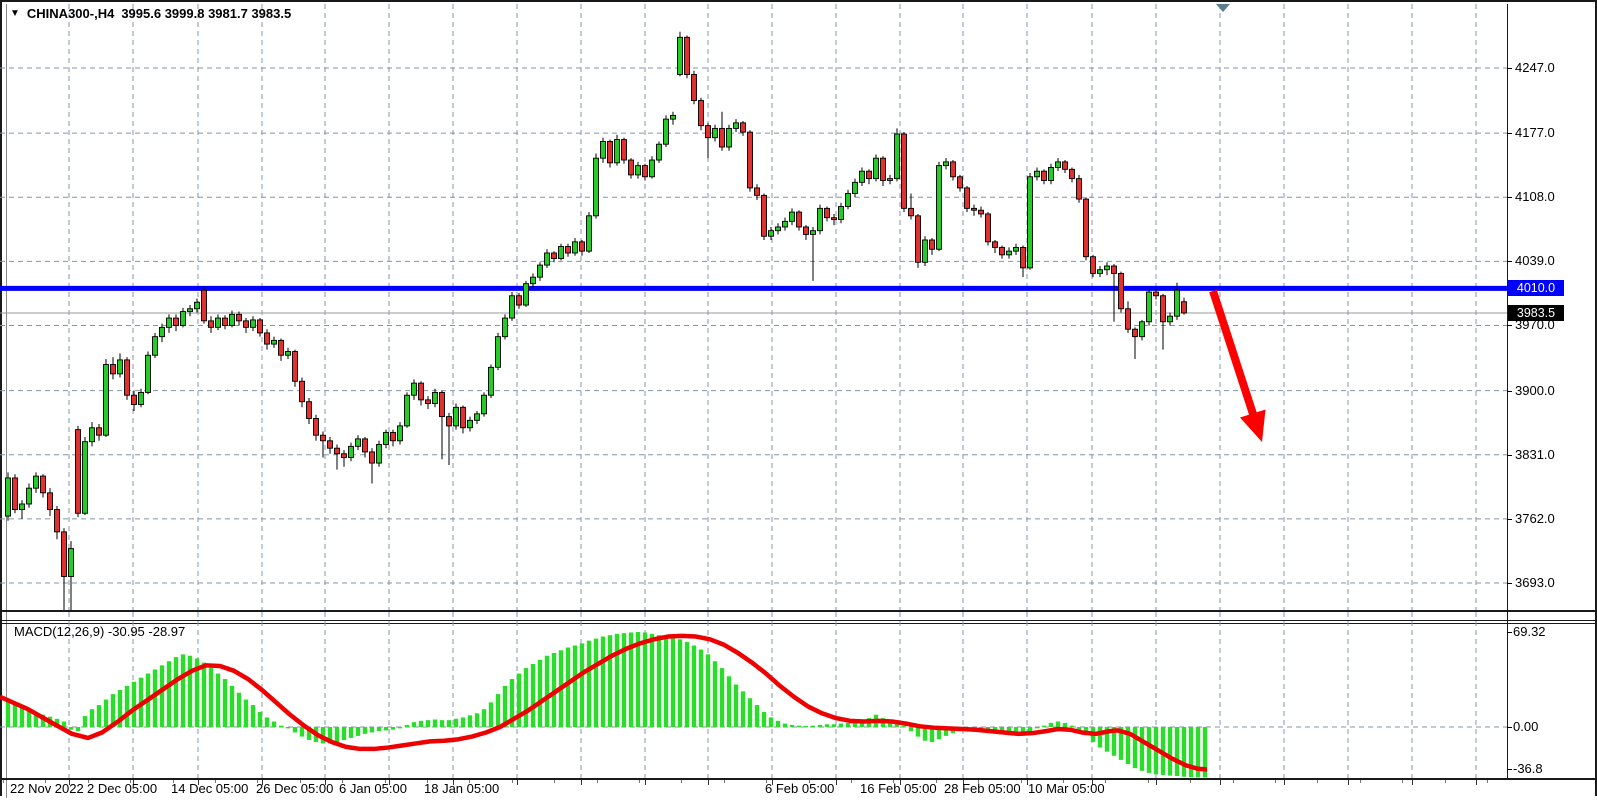 Image resolution: width=1597 pixels, height=811 pixels. Describe the element at coordinates (210, 788) in the screenshot. I see `time-axis-label: 14 Dec 05:00` at that location.